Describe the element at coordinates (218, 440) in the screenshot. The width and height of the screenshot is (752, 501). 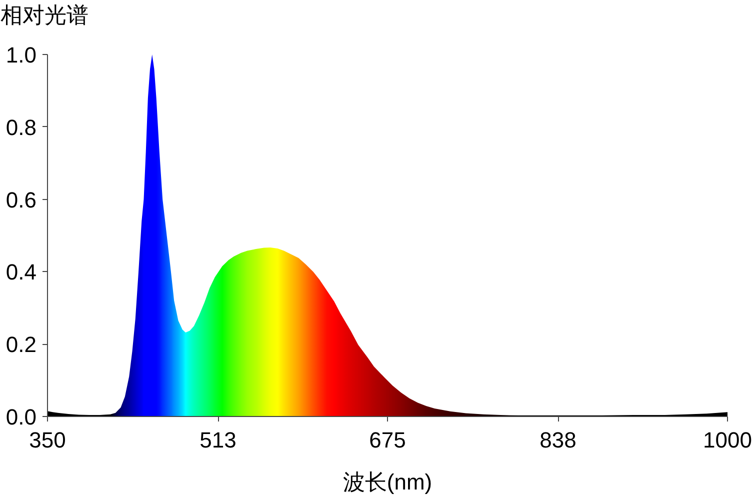
I see `x-tick-label: 513` at that location.